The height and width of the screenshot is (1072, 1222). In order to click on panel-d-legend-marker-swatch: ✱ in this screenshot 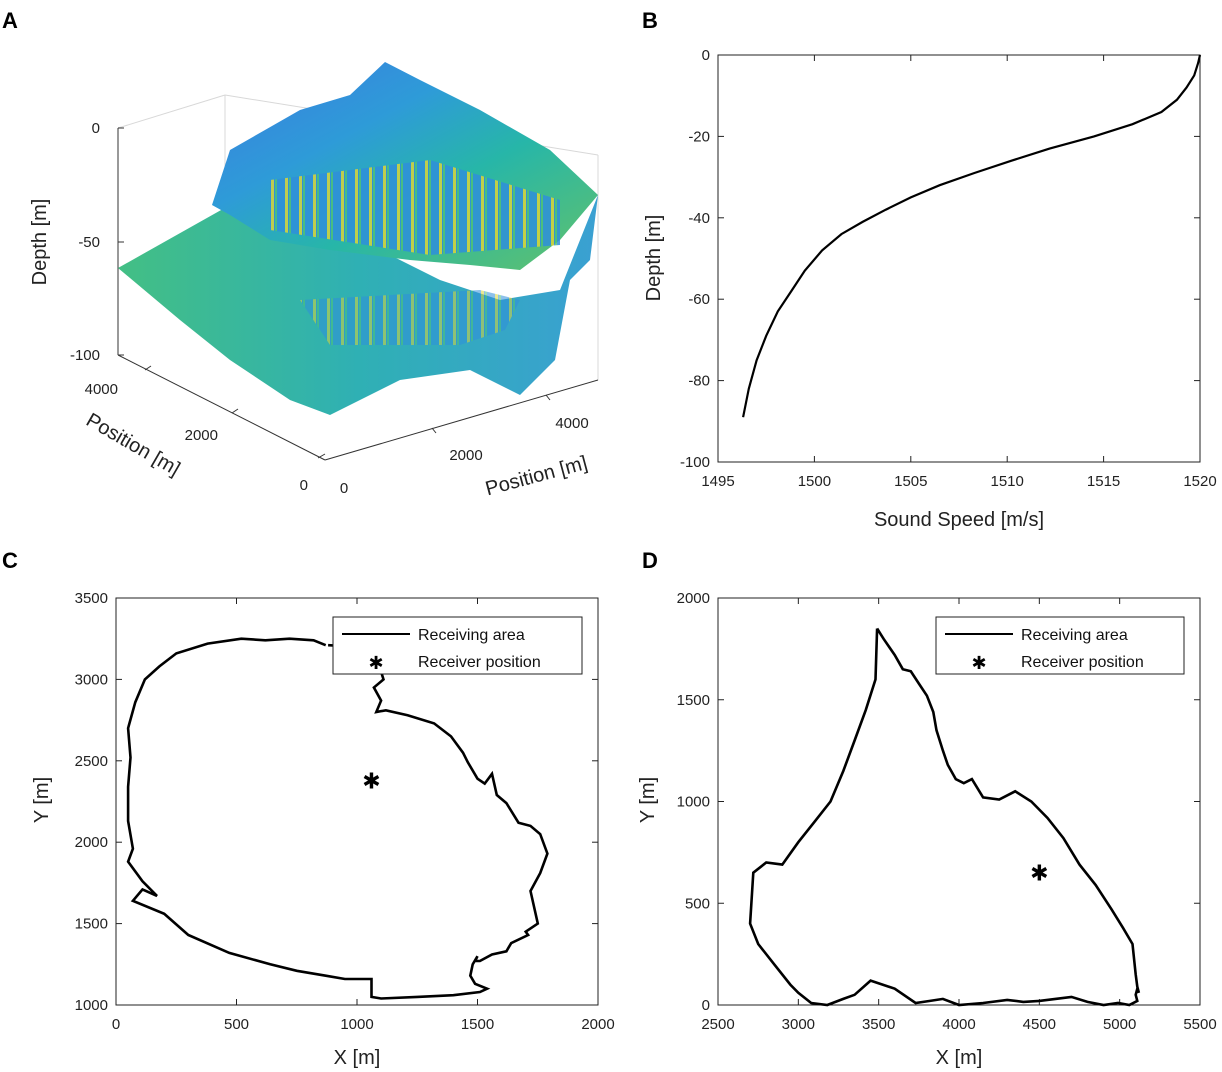, I will do `click(978, 663)`.